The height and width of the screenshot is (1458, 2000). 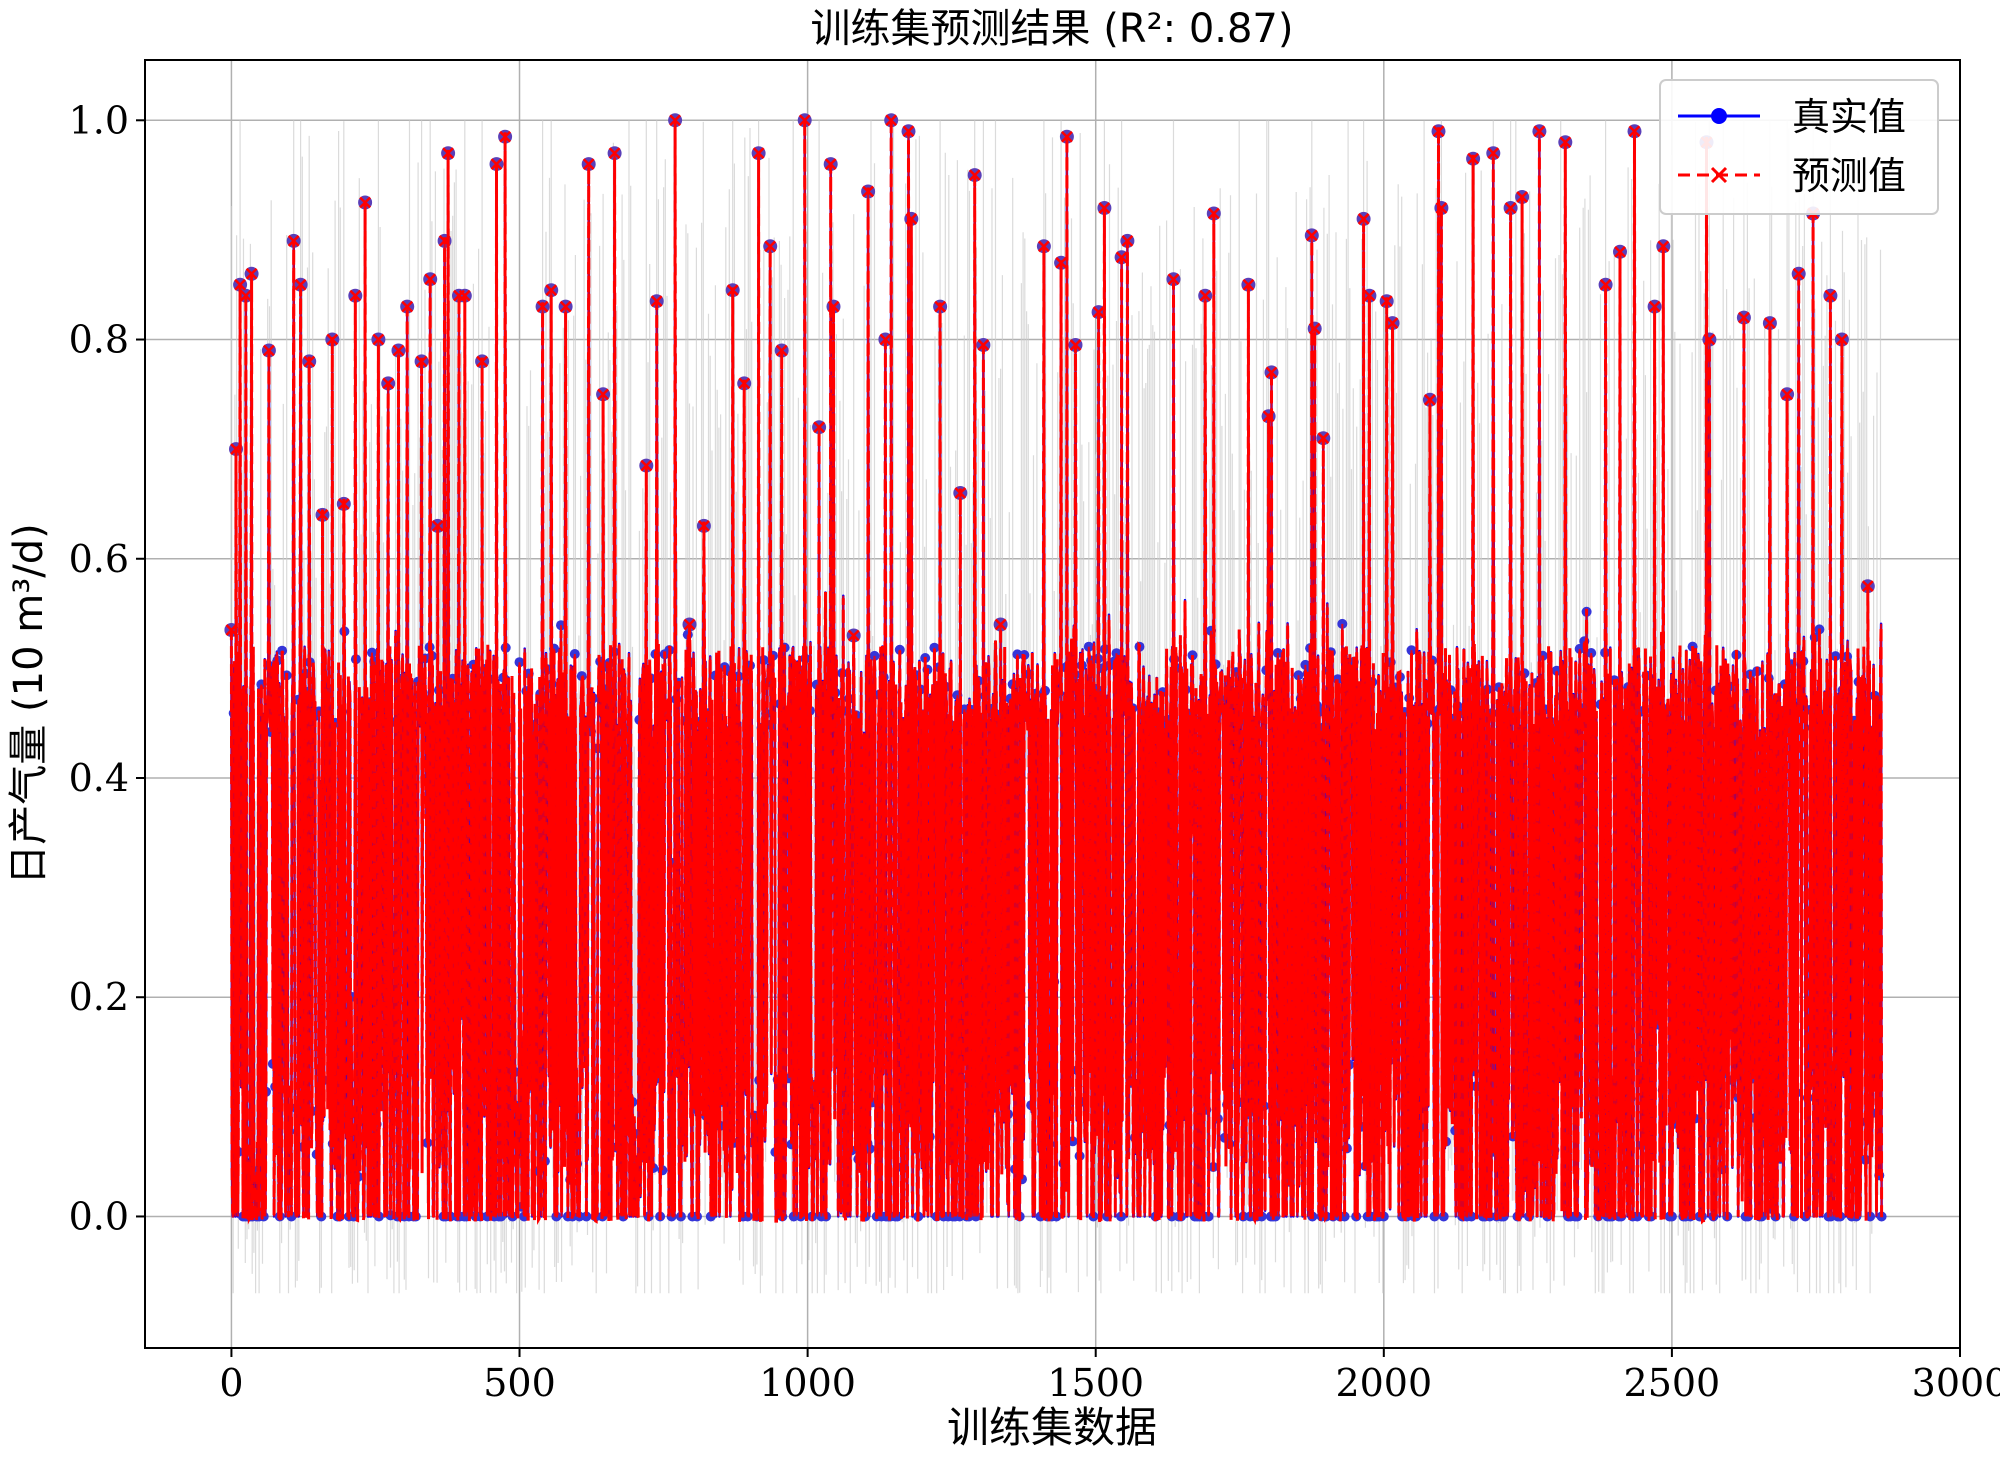 I want to click on y-tick-label: 0.6, so click(x=99, y=559).